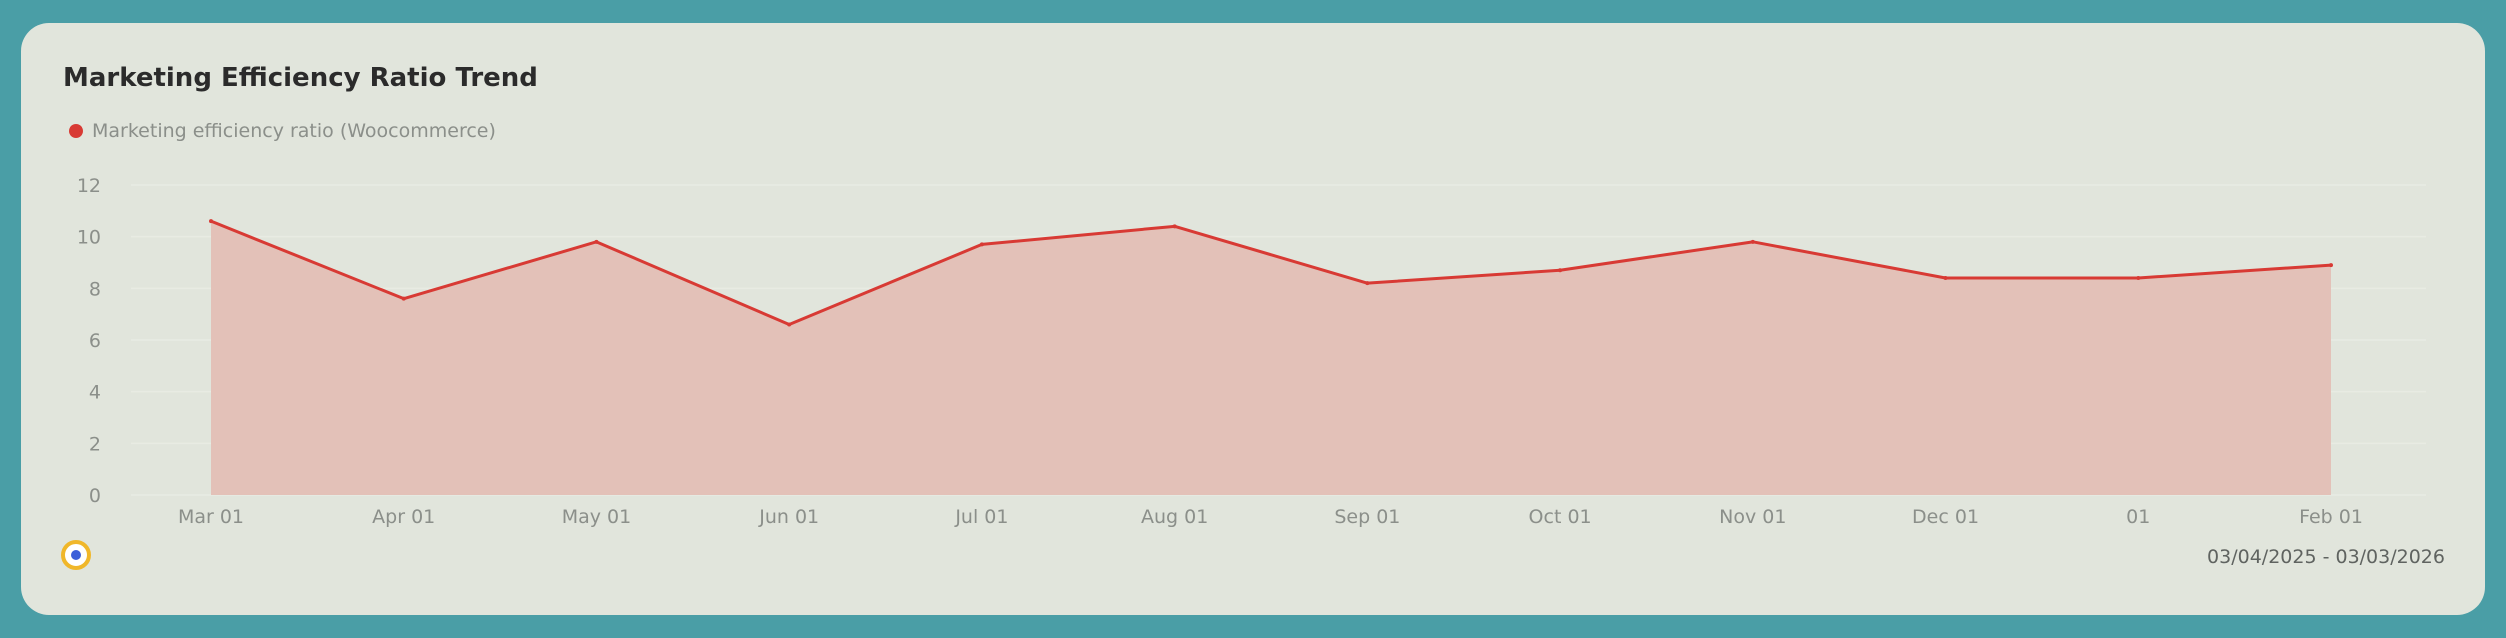 This screenshot has width=2506, height=638. Describe the element at coordinates (981, 517) in the screenshot. I see `x-tick-label: Jul 01` at that location.